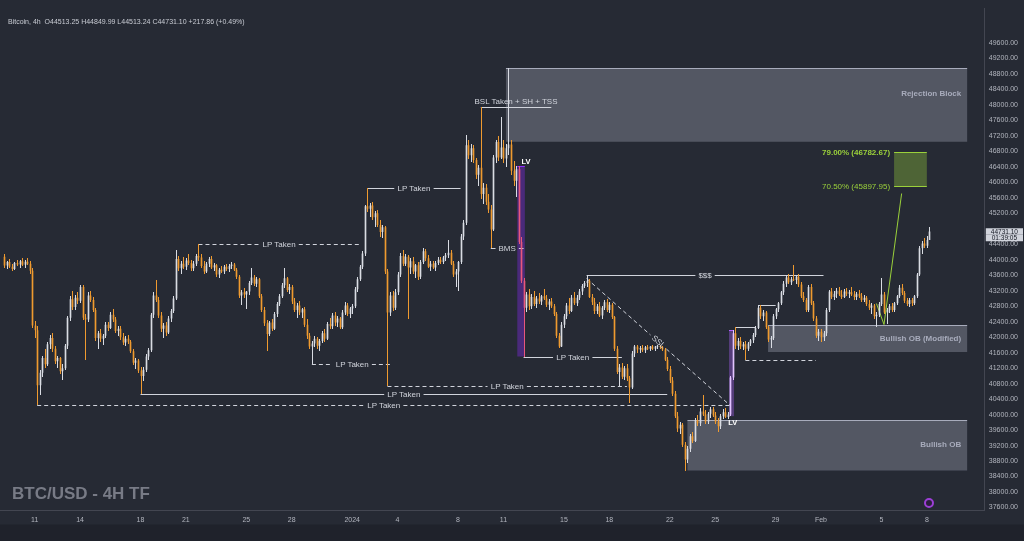 This screenshot has width=1024, height=541. What do you see at coordinates (856, 186) in the screenshot?
I see `series-label: 70.50% (45897.95)` at bounding box center [856, 186].